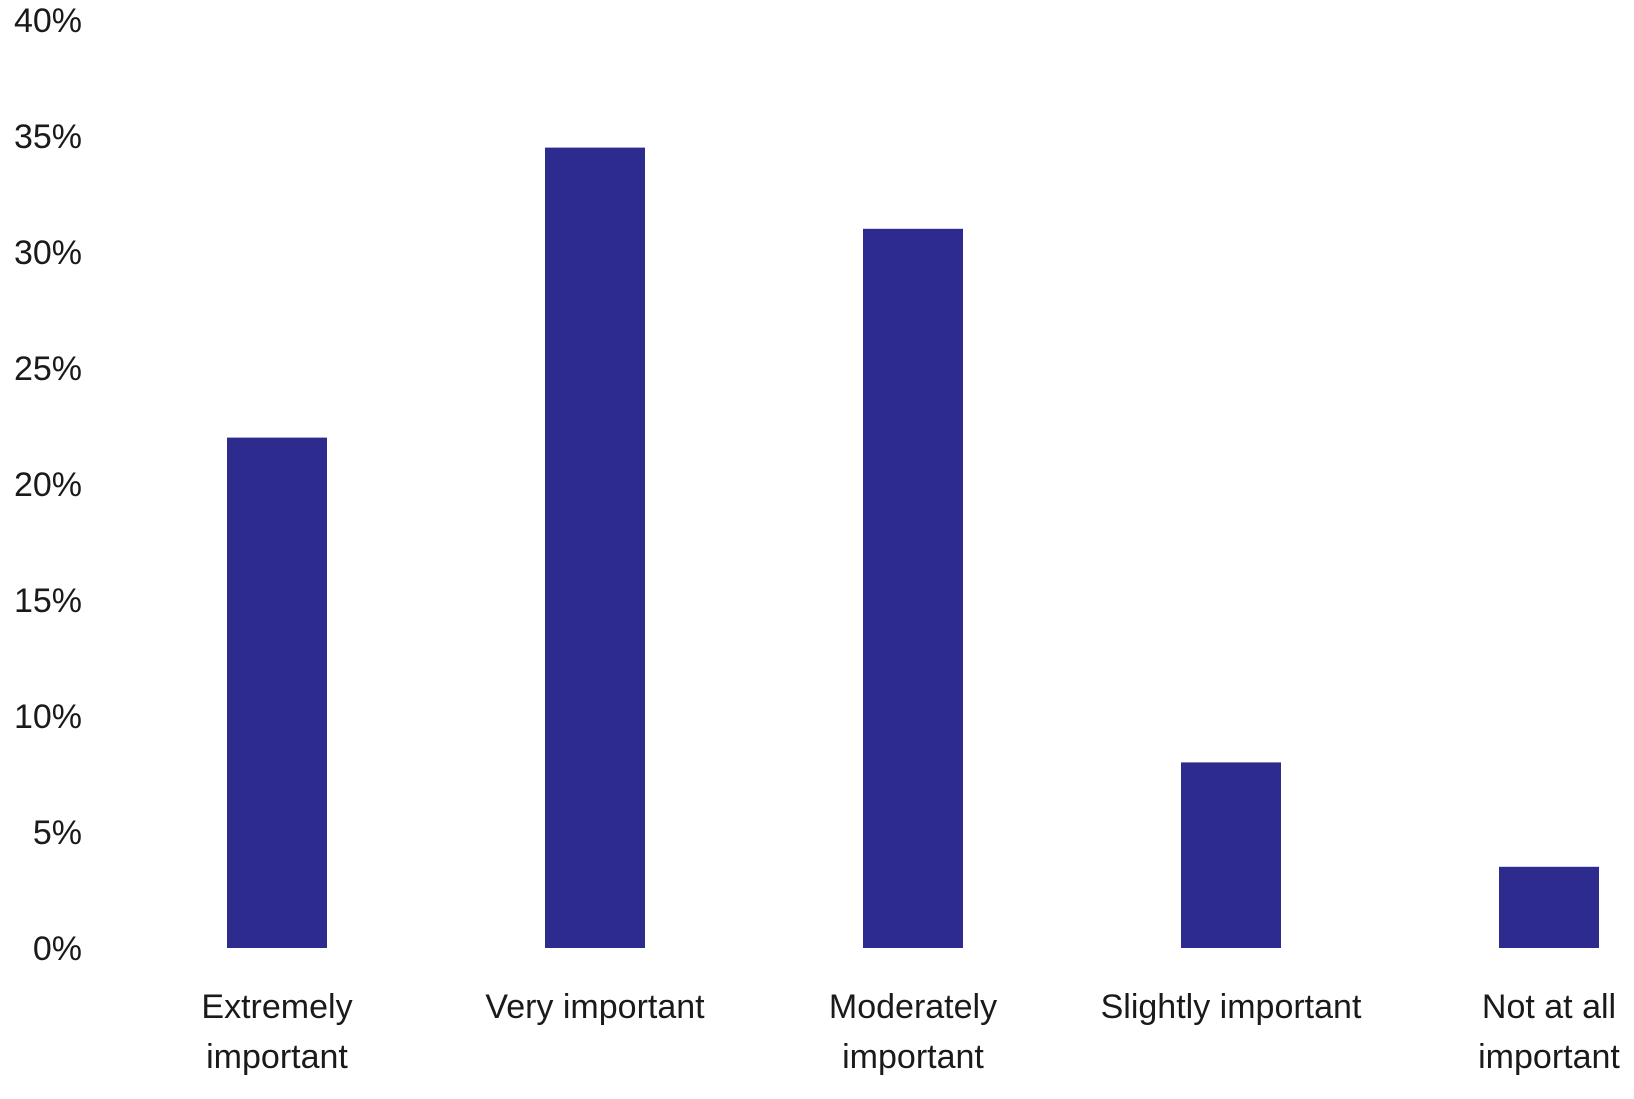  What do you see at coordinates (1231, 1007) in the screenshot?
I see `x-tick-label: Slightly important` at bounding box center [1231, 1007].